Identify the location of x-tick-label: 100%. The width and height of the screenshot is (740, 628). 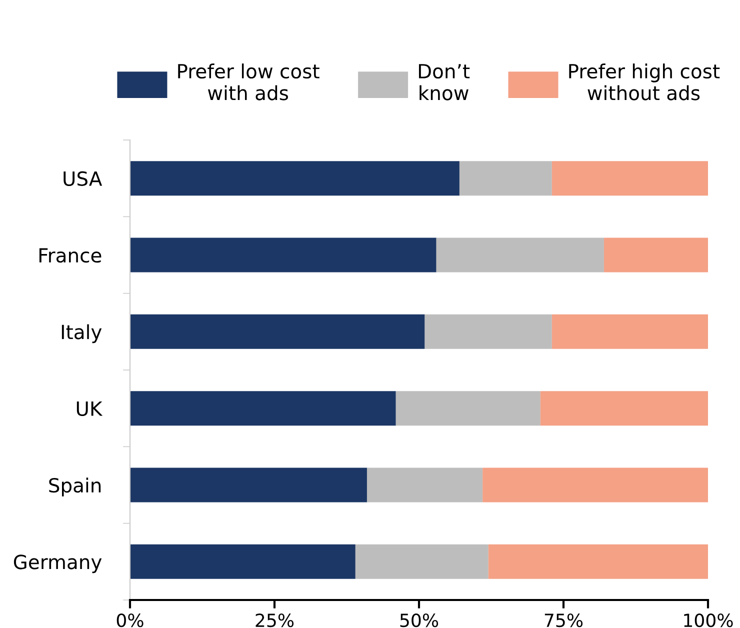
(708, 621).